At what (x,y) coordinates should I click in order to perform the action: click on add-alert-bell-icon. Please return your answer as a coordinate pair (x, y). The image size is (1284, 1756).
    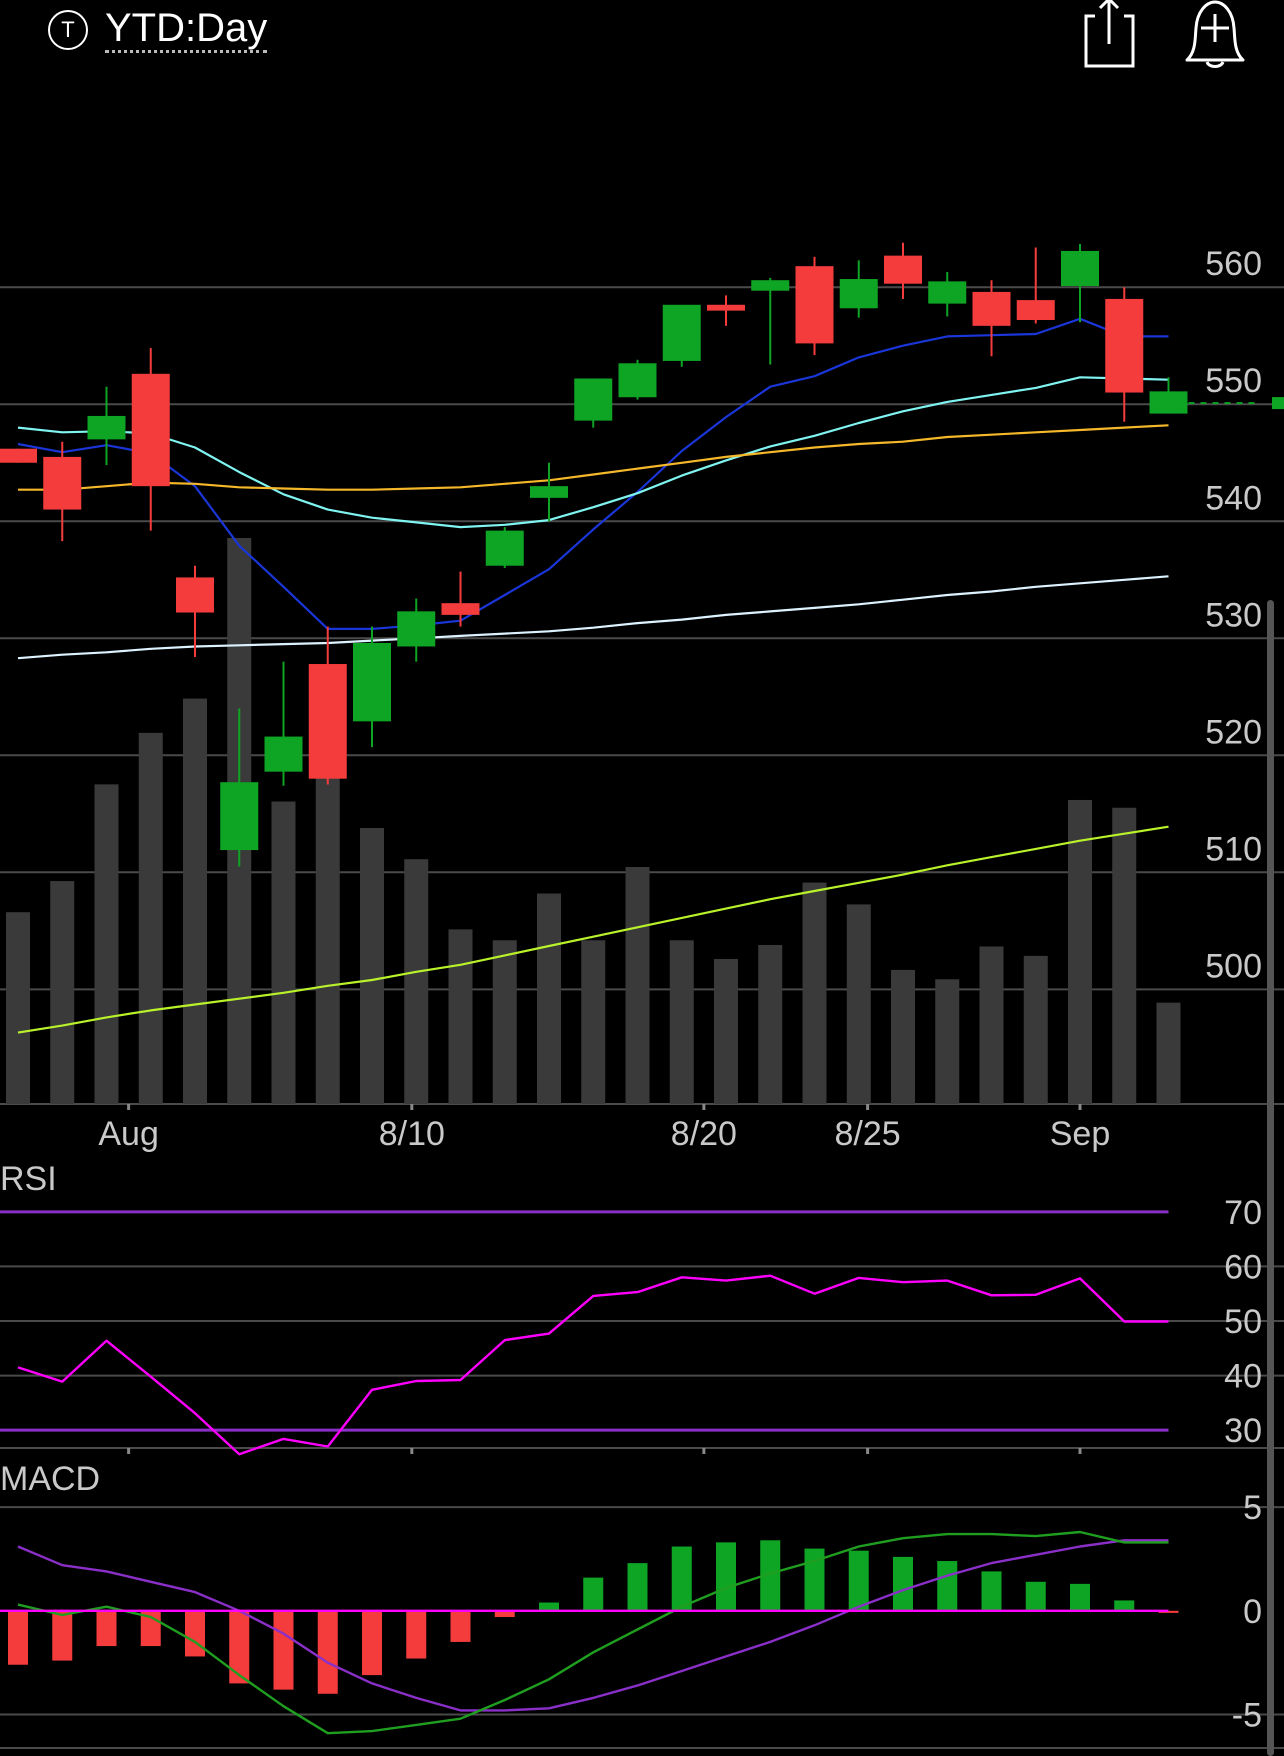
    Looking at the image, I should click on (1215, 35).